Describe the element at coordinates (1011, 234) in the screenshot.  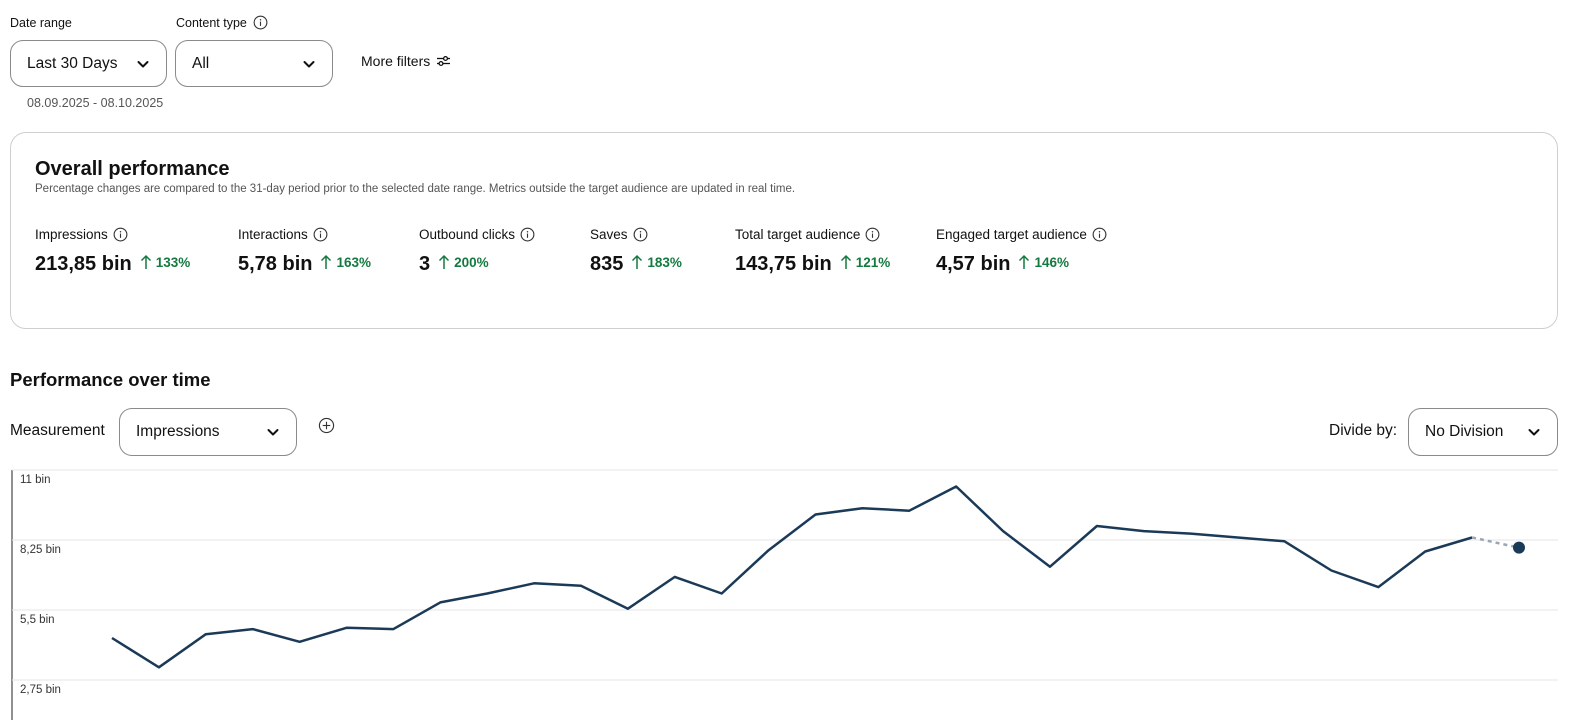
I see `metric-label: Engaged target audience` at that location.